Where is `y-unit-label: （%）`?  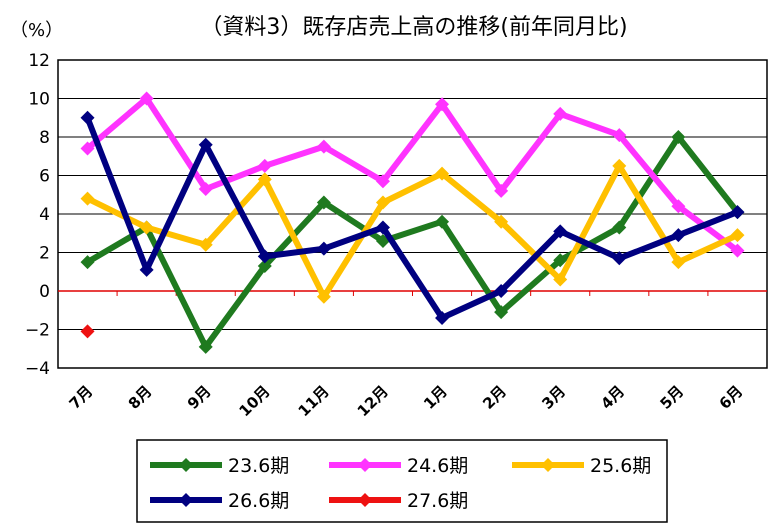 y-unit-label: （%） is located at coordinates (36, 30).